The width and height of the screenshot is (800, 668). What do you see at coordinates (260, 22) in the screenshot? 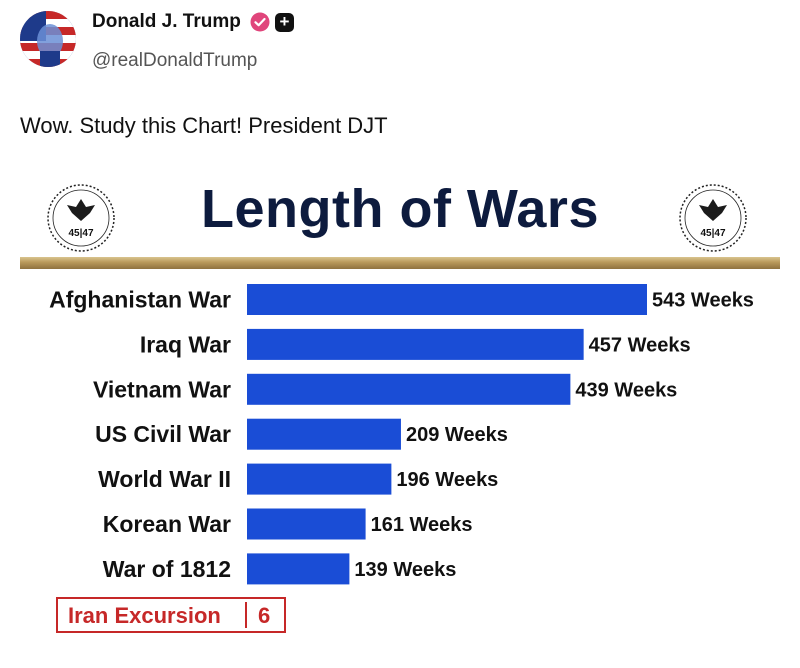
I see `verified-badge-icon` at bounding box center [260, 22].